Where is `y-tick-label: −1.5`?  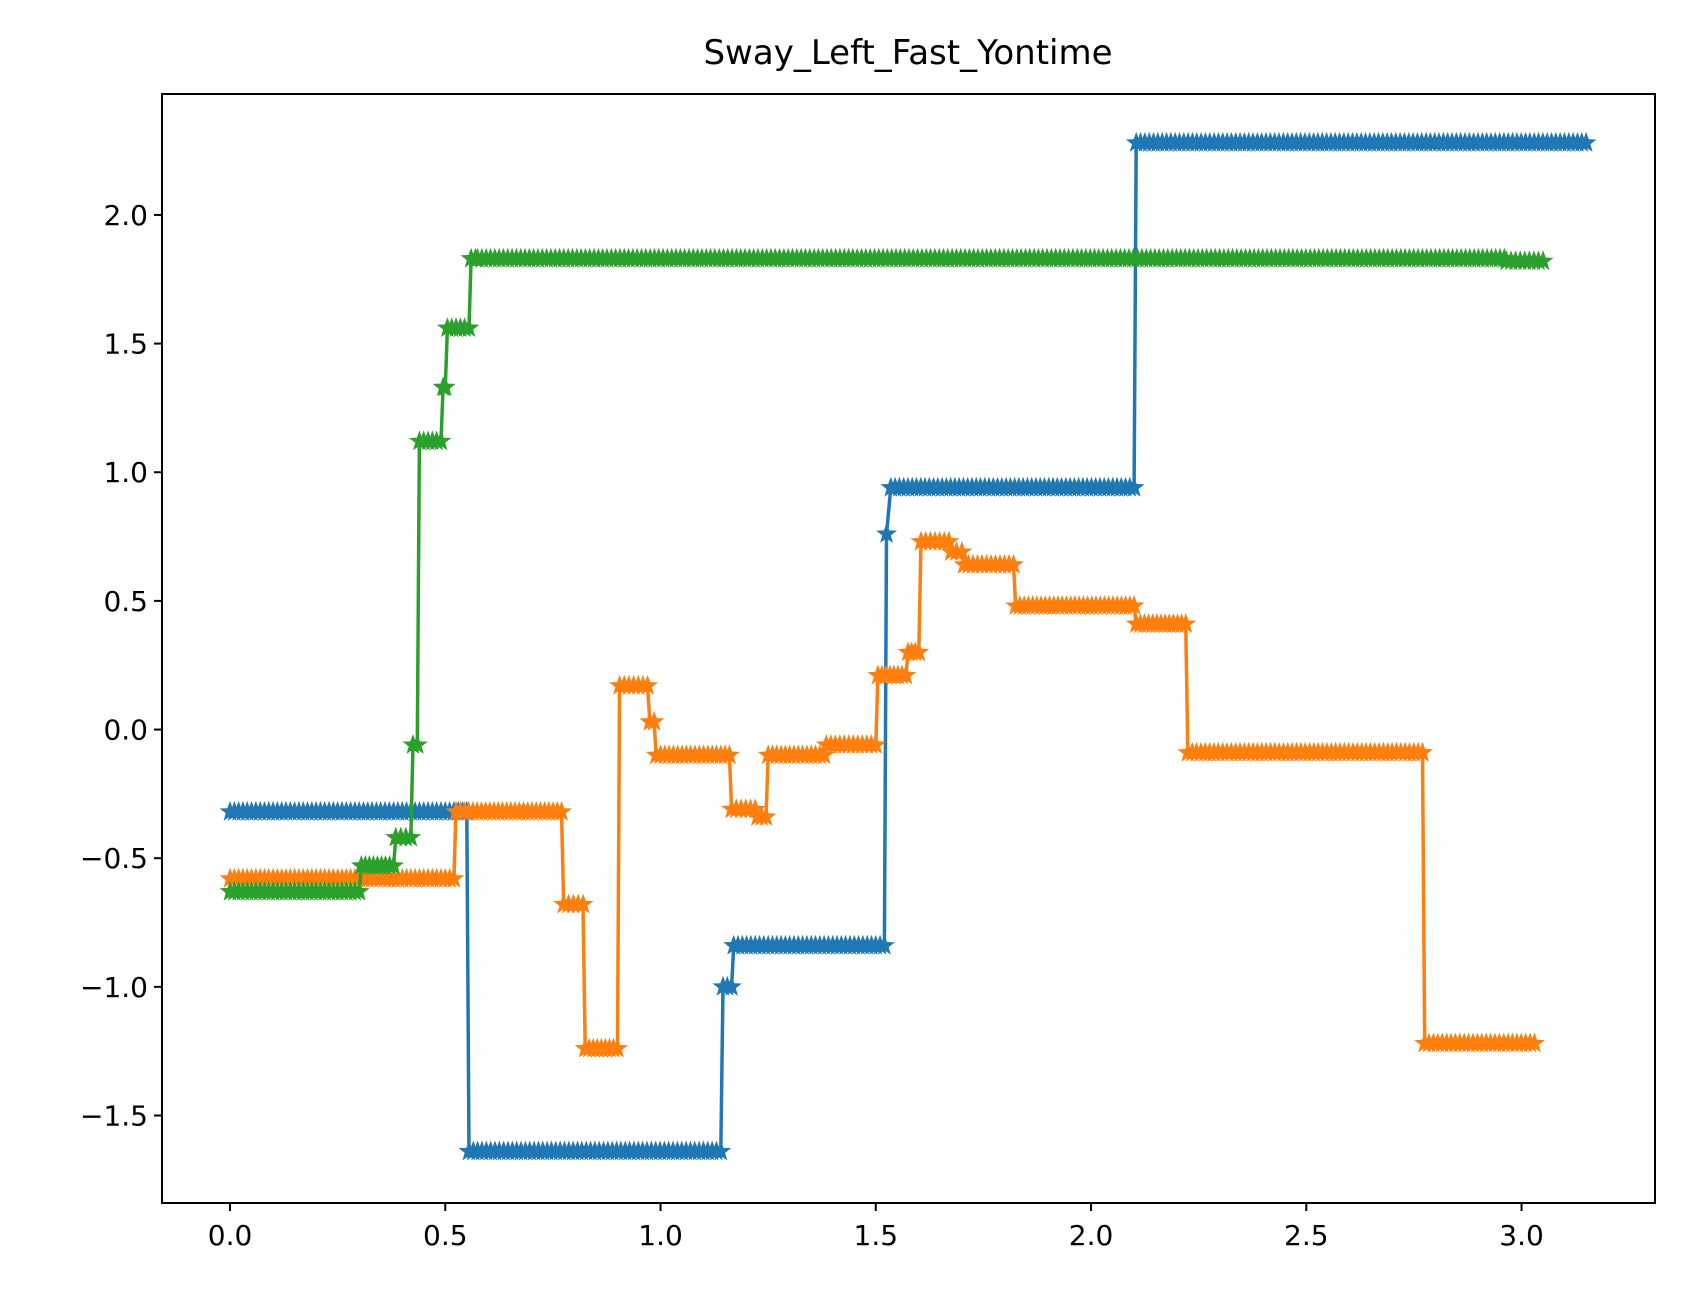
y-tick-label: −1.5 is located at coordinates (114, 1116).